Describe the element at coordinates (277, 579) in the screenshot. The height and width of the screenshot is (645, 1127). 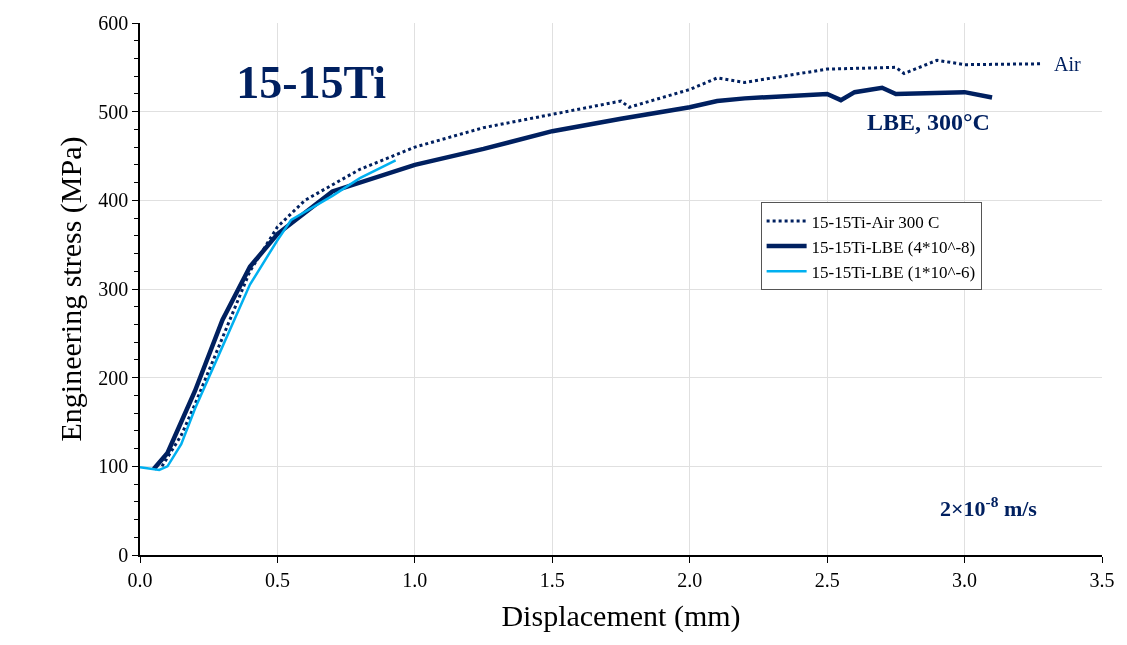
I see `x-tick-label: 0.5` at that location.